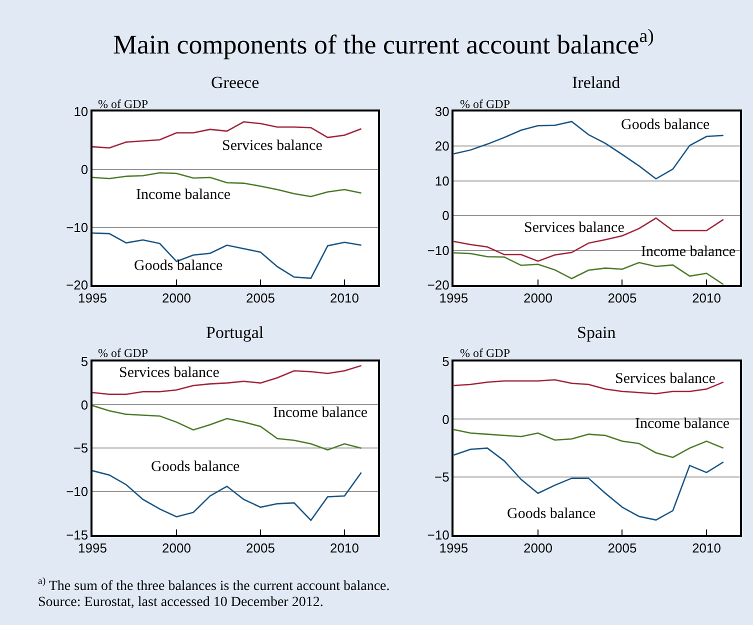  I want to click on chart-title: Greece, so click(235, 82).